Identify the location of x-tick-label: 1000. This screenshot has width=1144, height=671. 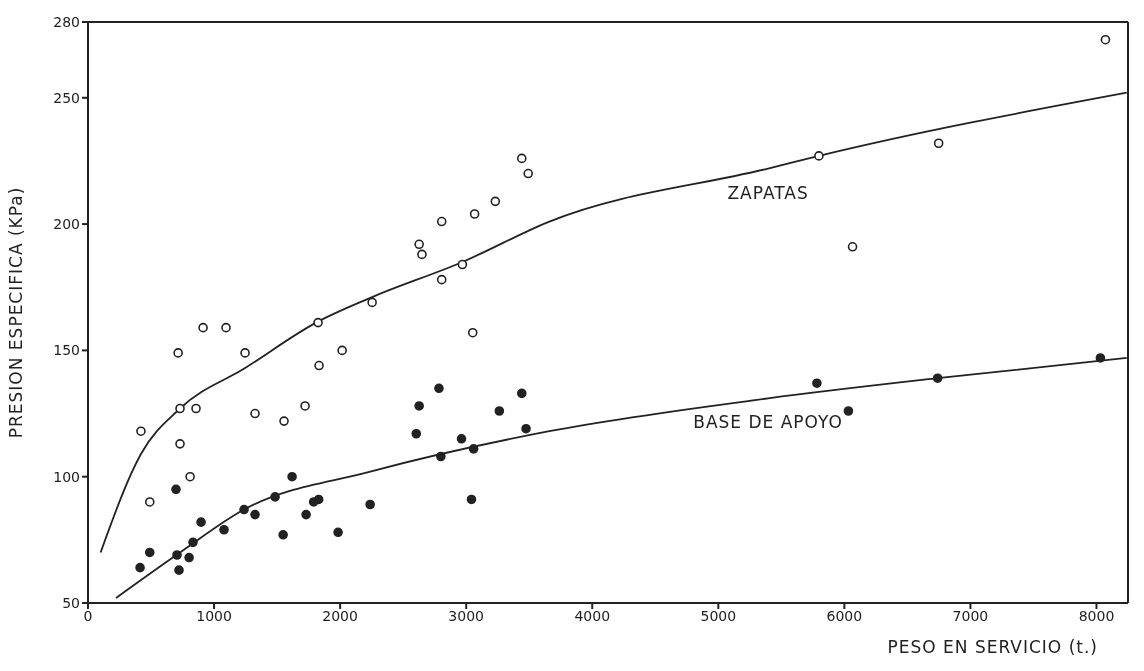
(214, 615).